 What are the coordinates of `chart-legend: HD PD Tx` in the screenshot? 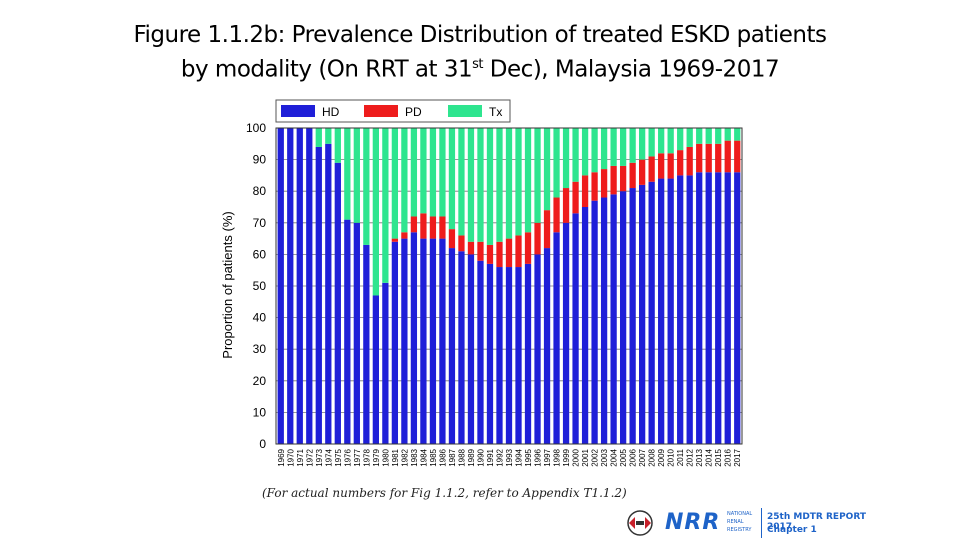 It's located at (393, 111).